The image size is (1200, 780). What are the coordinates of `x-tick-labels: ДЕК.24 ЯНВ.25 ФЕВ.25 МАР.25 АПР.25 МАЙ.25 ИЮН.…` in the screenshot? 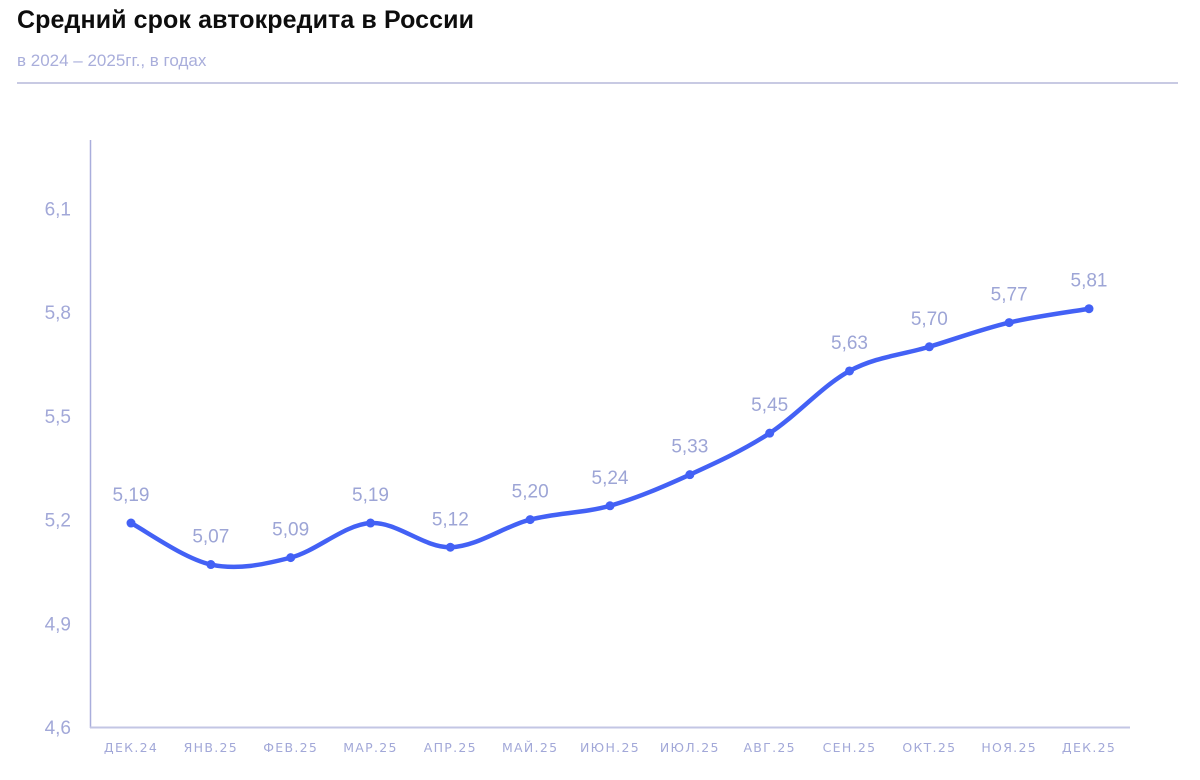 It's located at (610, 747).